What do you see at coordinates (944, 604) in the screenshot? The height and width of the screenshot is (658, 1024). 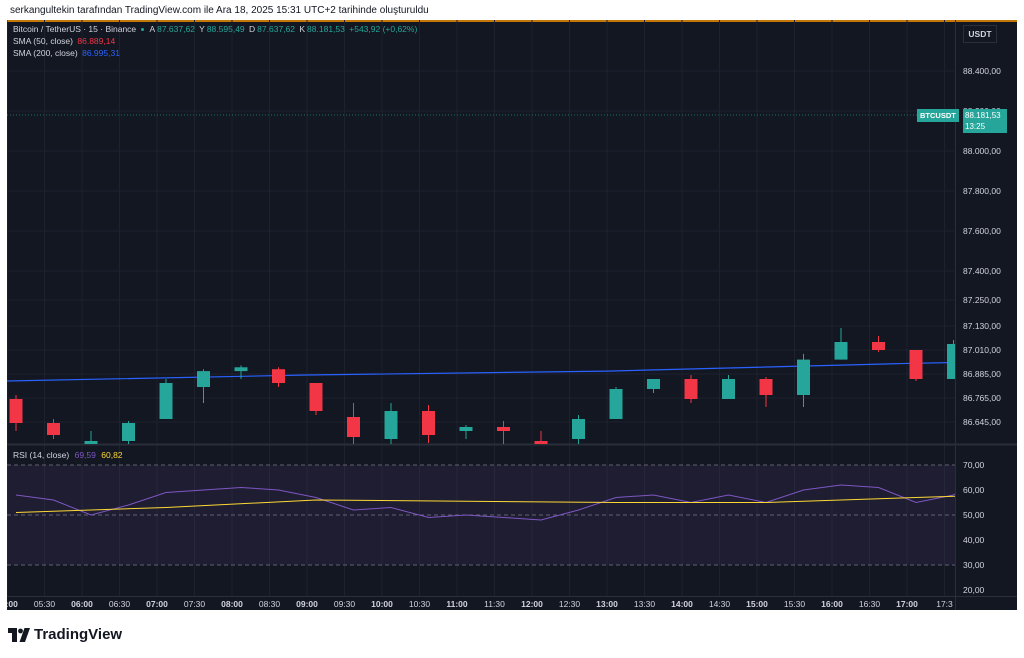 I see `time-tick-label: 17:3` at bounding box center [944, 604].